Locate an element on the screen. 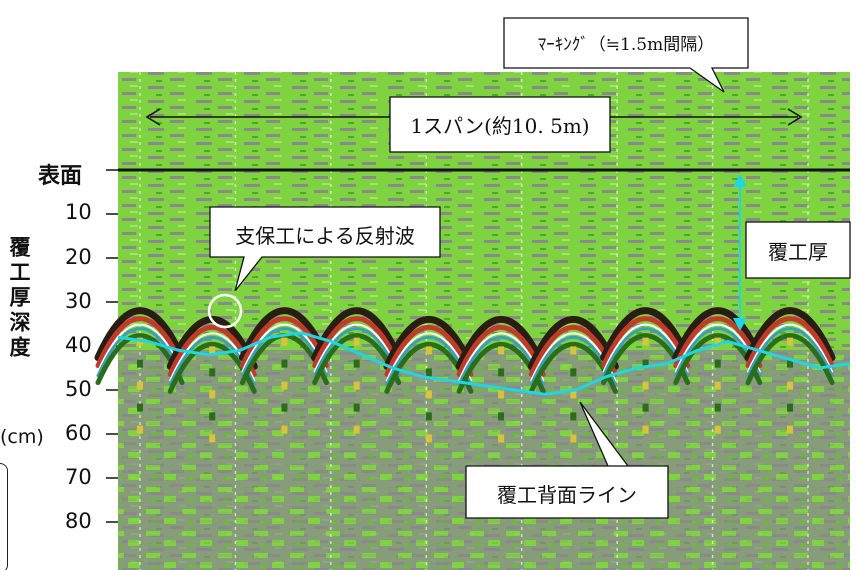  lining-thickness-arrow is located at coordinates (740, 252).